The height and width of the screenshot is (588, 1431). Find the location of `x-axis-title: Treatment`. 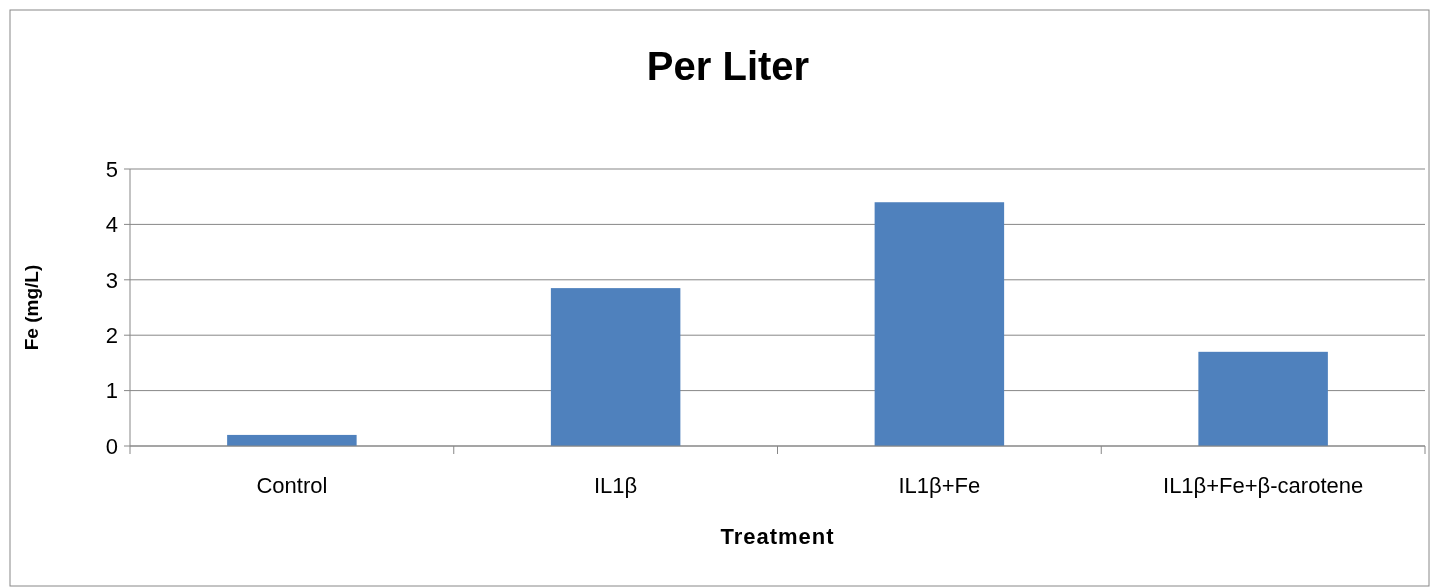

x-axis-title: Treatment is located at coordinates (777, 536).